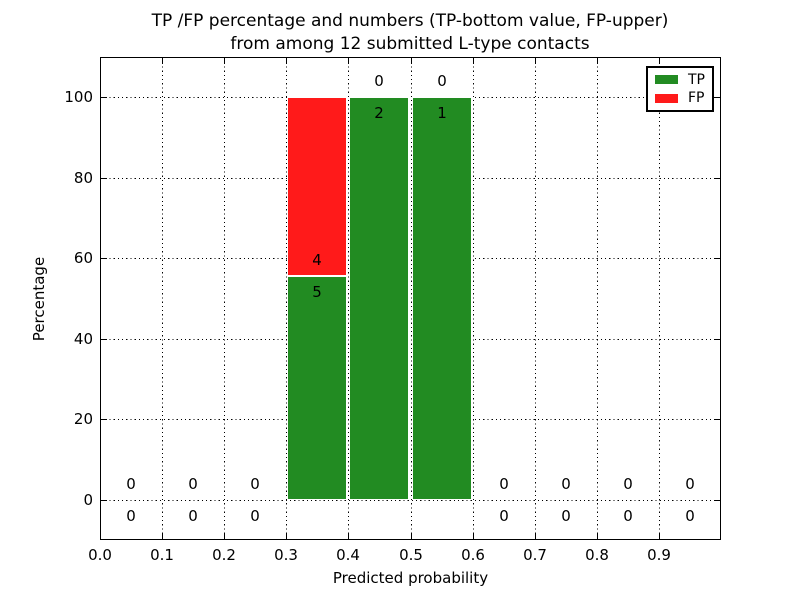  I want to click on legend-label-tp: TP, so click(696, 79).